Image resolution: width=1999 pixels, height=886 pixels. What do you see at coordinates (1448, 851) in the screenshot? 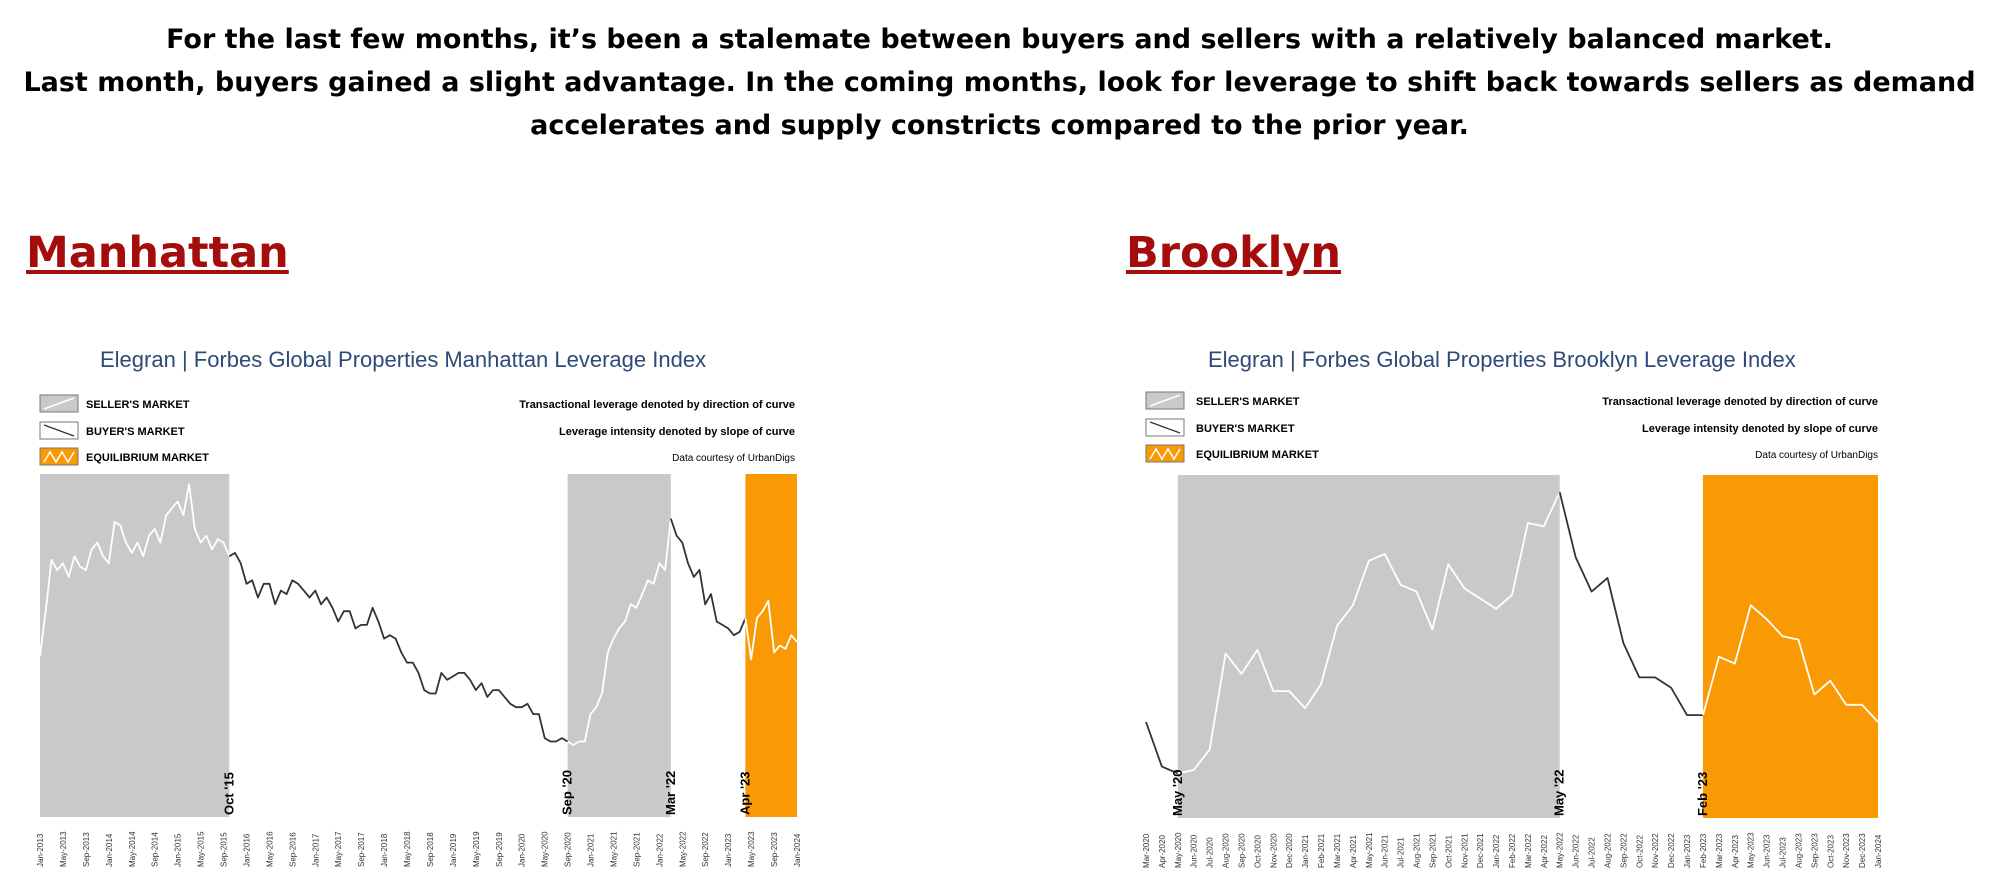
I see `x-tick-label: Oct-2021` at bounding box center [1448, 851].